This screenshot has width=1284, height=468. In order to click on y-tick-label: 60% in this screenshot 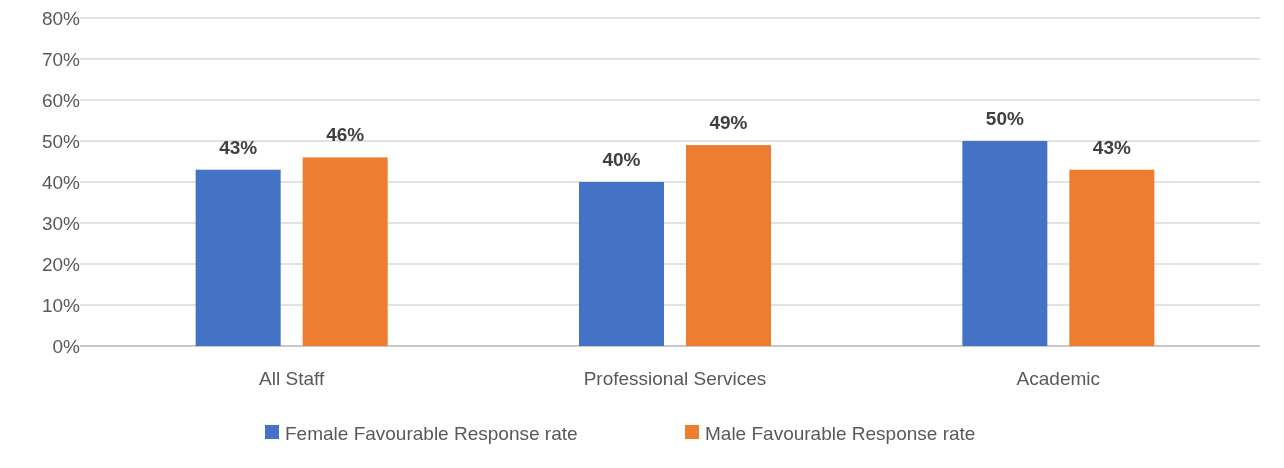, I will do `click(61, 100)`.